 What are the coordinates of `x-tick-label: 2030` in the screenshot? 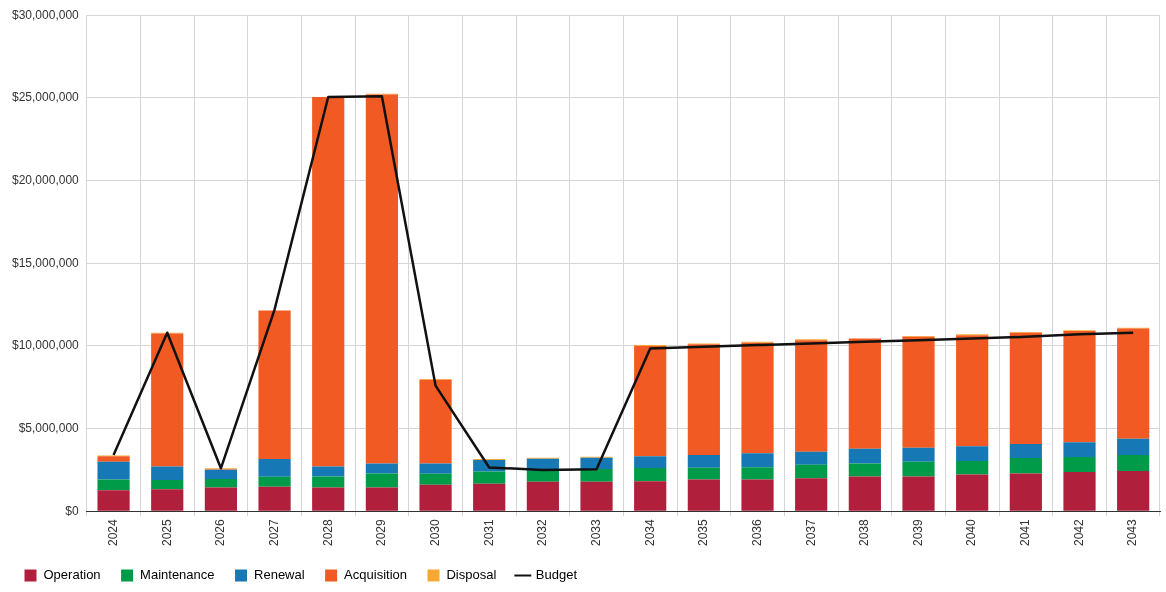 It's located at (434, 532).